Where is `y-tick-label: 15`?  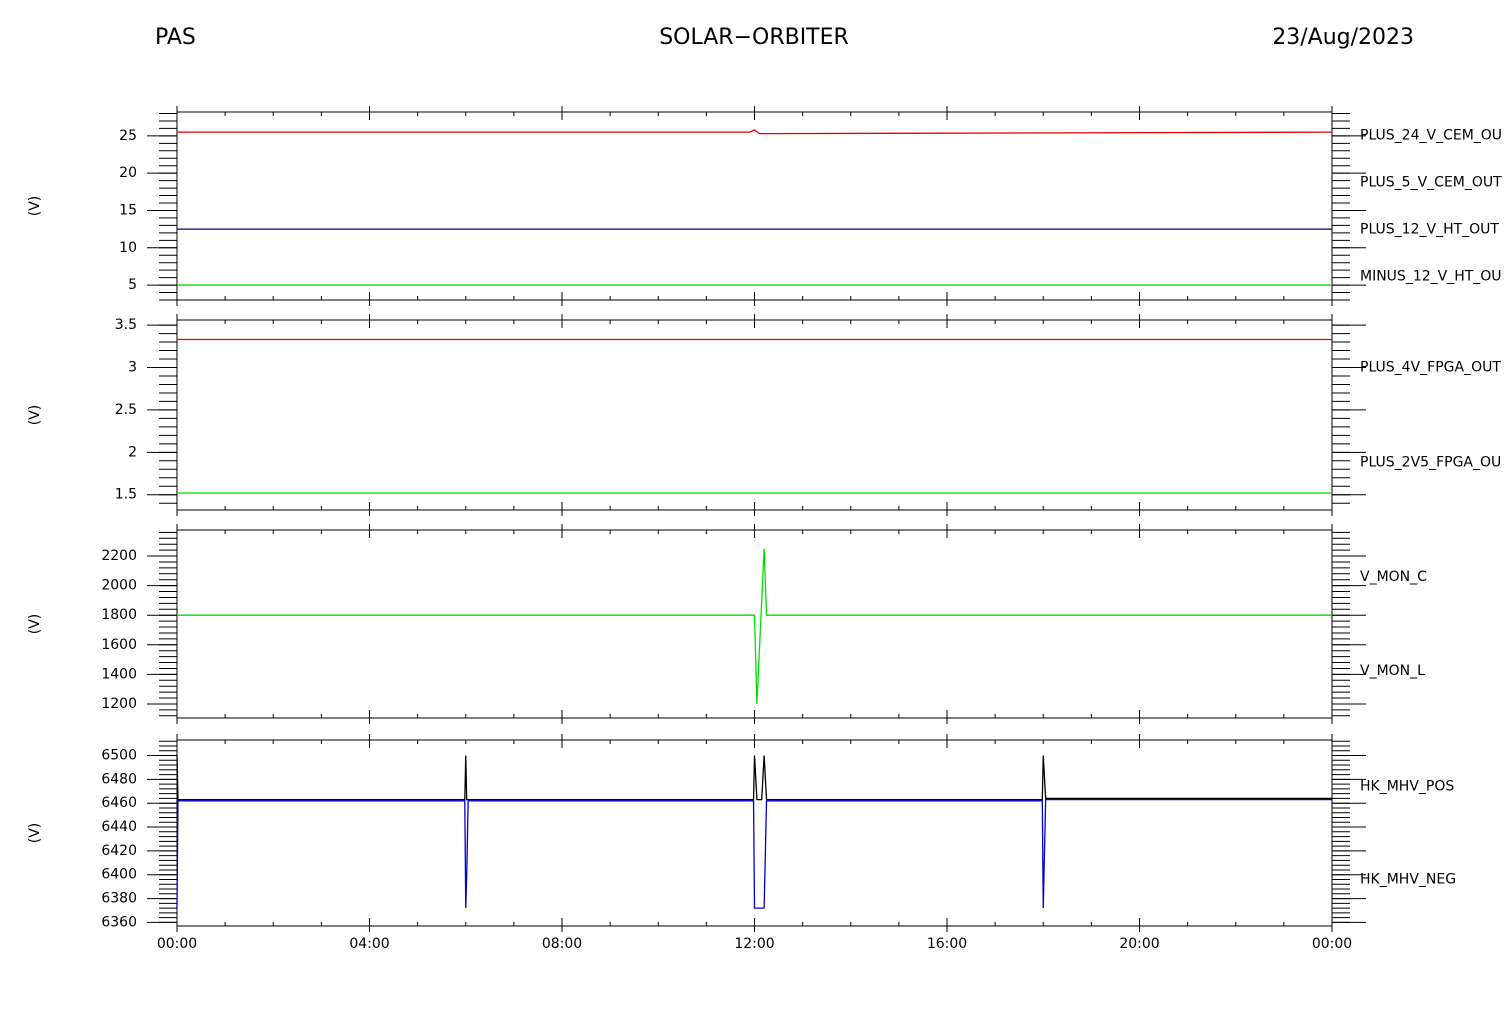
y-tick-label: 15 is located at coordinates (128, 210).